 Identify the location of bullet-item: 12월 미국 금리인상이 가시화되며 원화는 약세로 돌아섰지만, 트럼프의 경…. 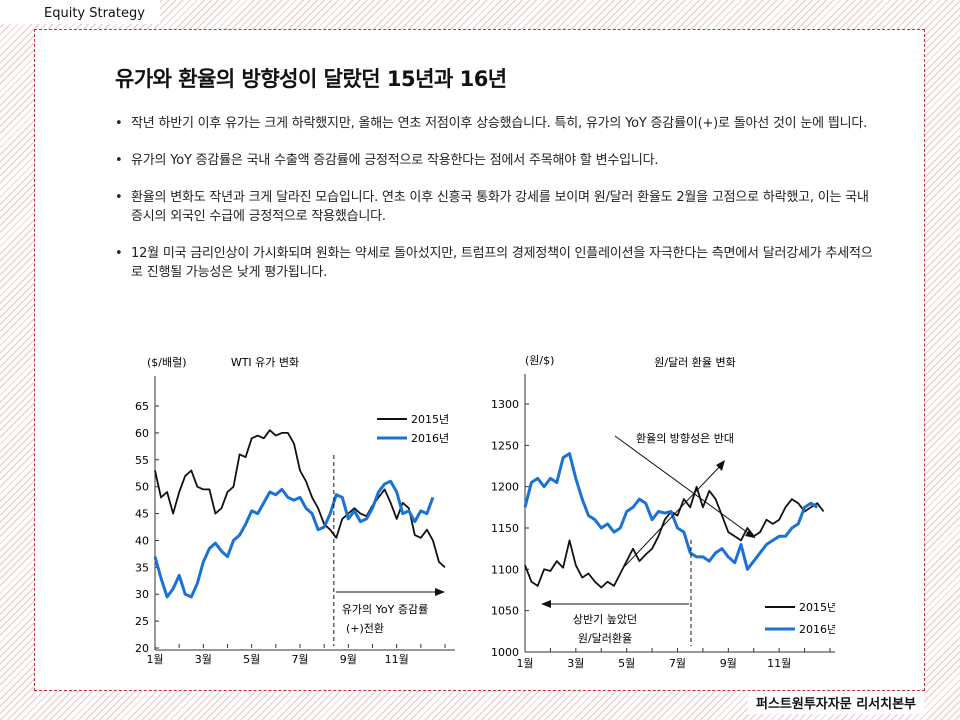
(495, 263).